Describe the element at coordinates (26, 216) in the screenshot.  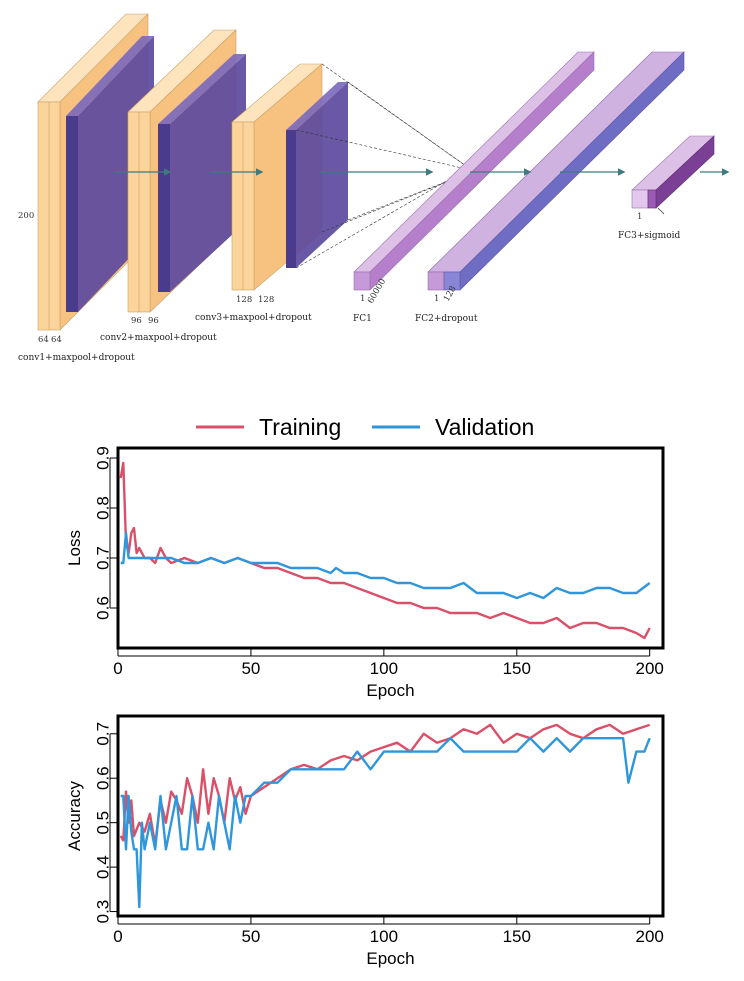
I see `conv1-dim-height: 200` at that location.